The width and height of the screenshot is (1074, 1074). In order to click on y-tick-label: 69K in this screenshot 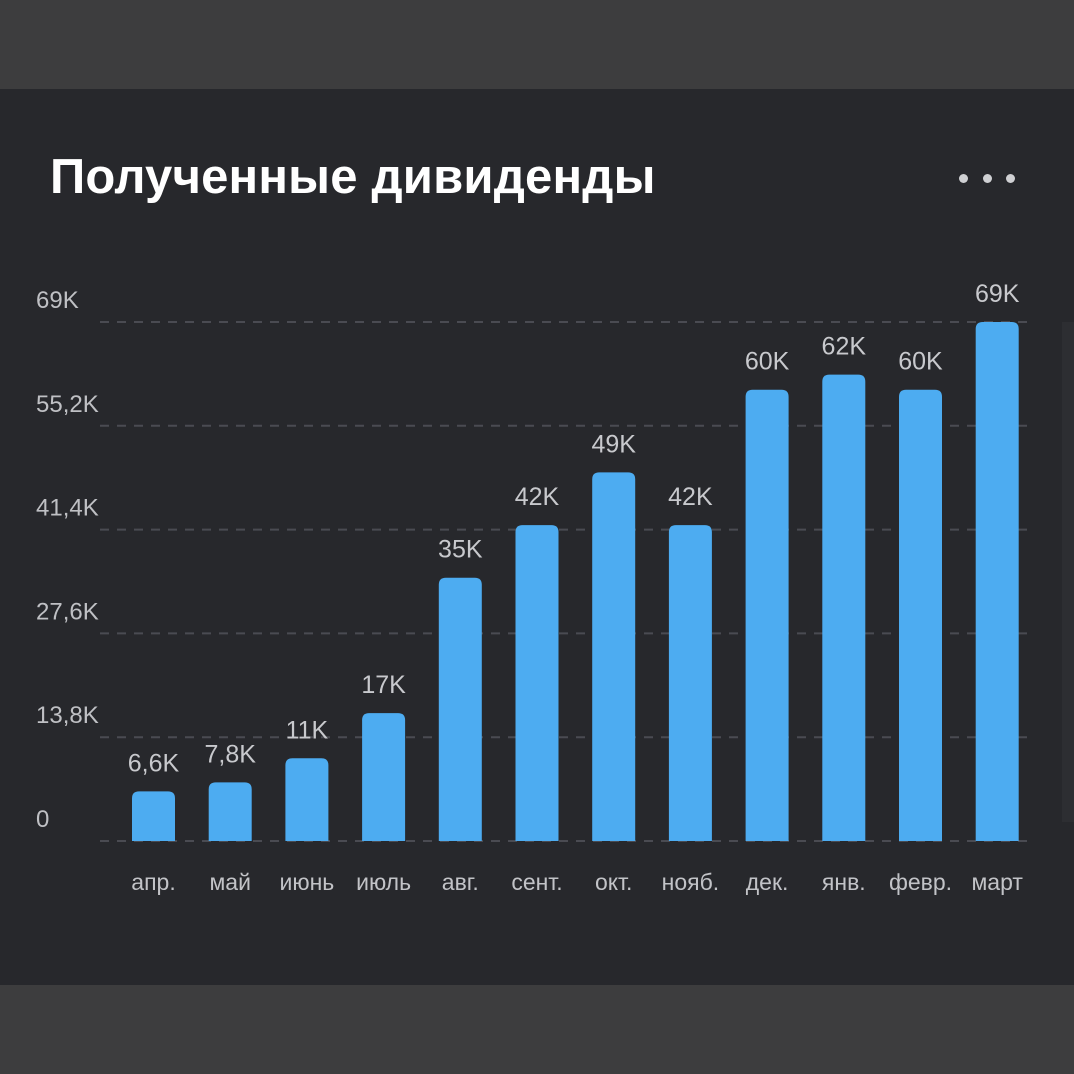, I will do `click(57, 300)`.